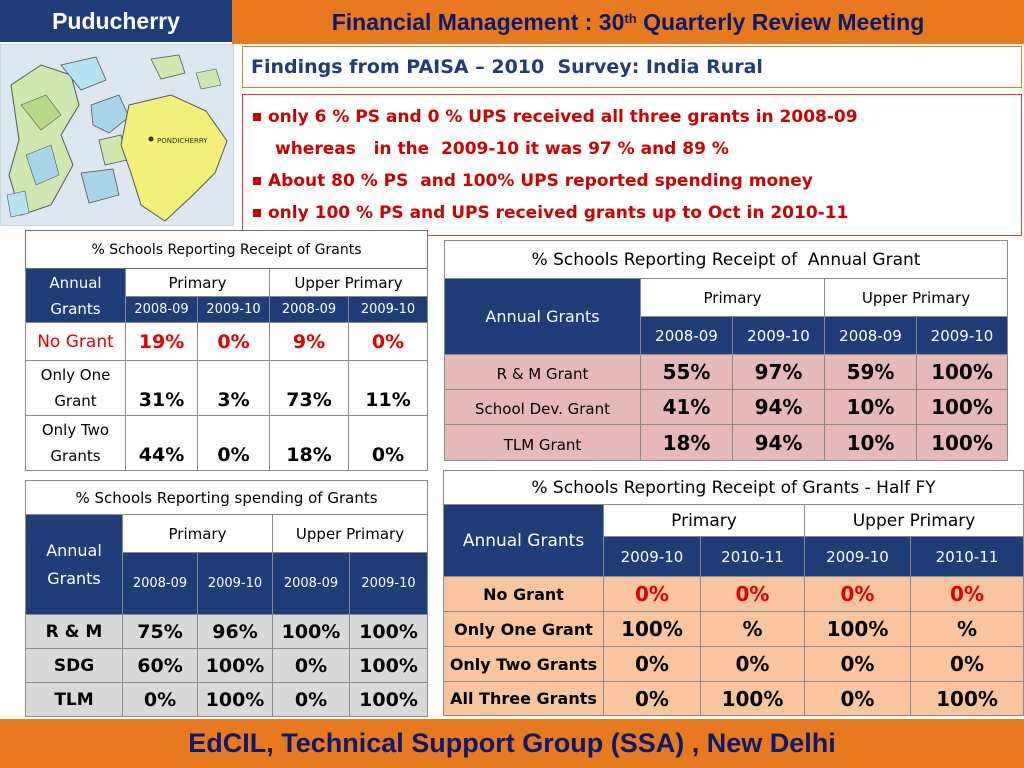 This screenshot has height=768, width=1024. I want to click on cell-value: 60%, so click(160, 665).